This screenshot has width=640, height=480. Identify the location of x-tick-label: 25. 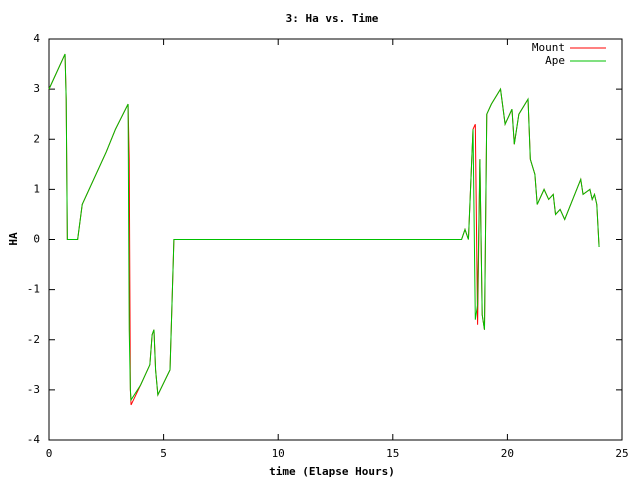
(621, 453).